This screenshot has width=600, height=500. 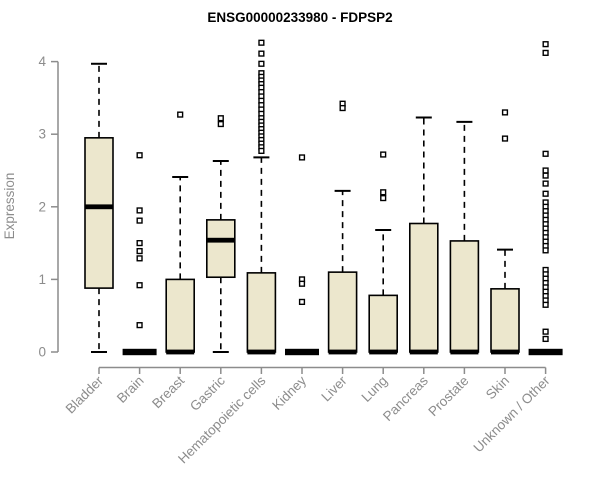 I want to click on y-tick-label: 4, so click(x=42, y=61).